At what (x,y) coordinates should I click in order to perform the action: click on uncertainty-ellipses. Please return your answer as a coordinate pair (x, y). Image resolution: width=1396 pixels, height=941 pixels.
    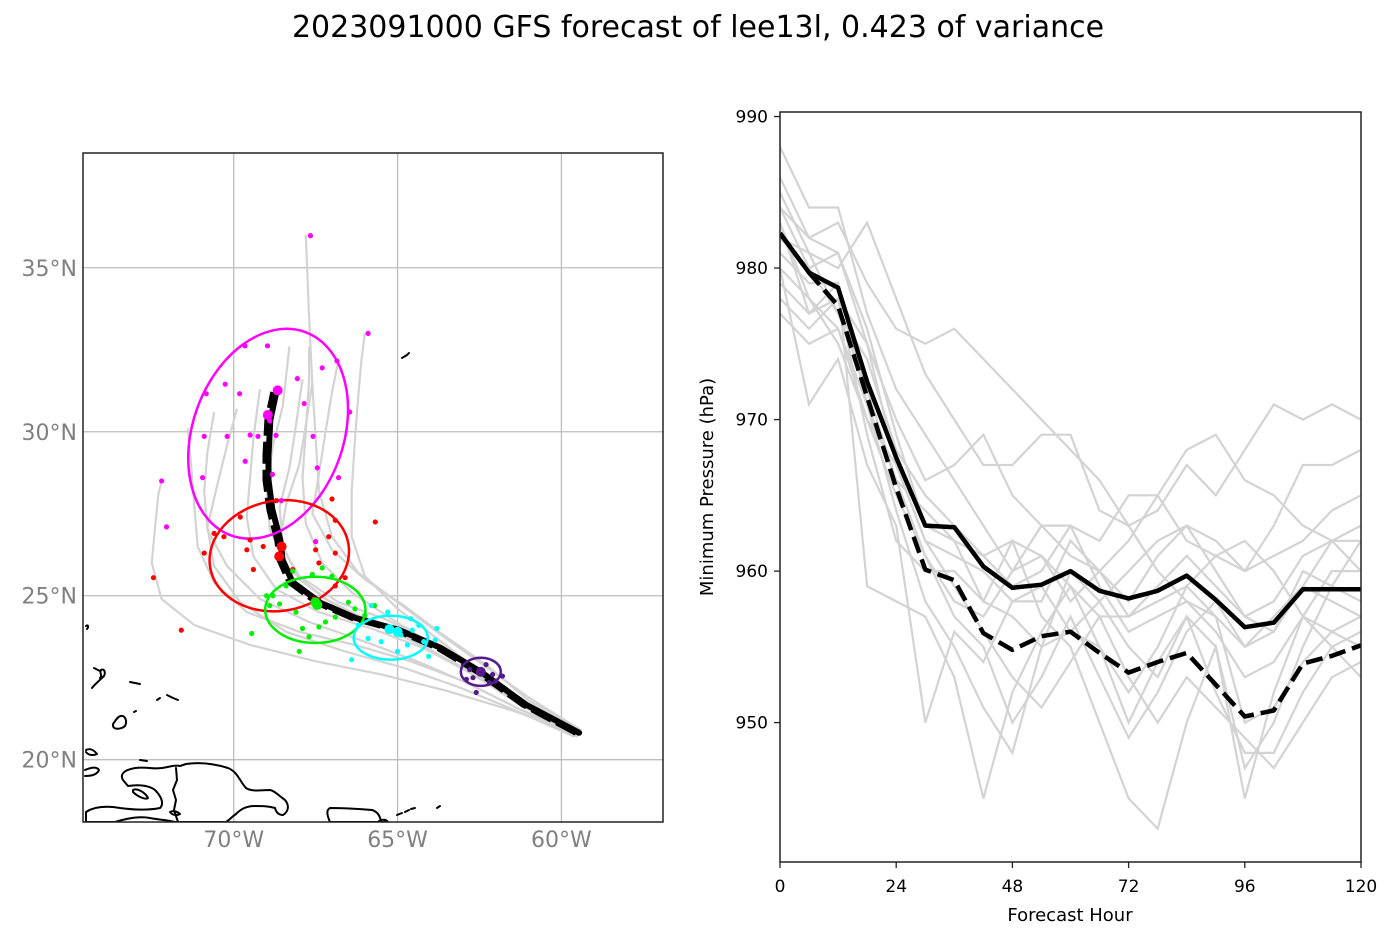
    Looking at the image, I should click on (344, 507).